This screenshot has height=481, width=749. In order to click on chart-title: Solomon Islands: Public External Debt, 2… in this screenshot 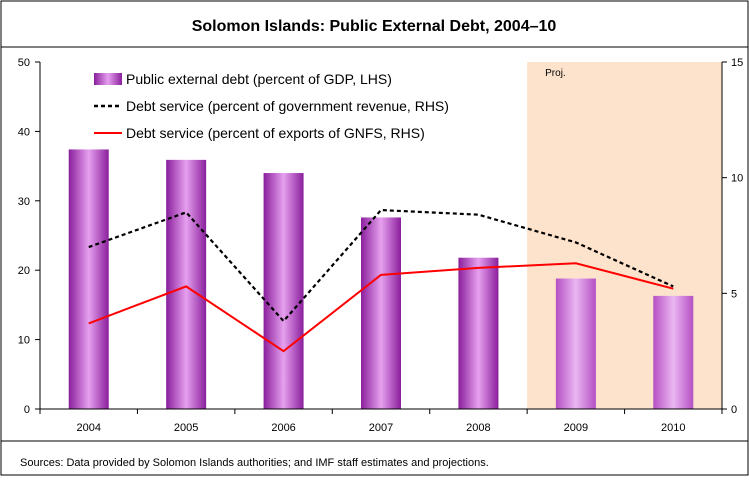, I will do `click(374, 26)`.